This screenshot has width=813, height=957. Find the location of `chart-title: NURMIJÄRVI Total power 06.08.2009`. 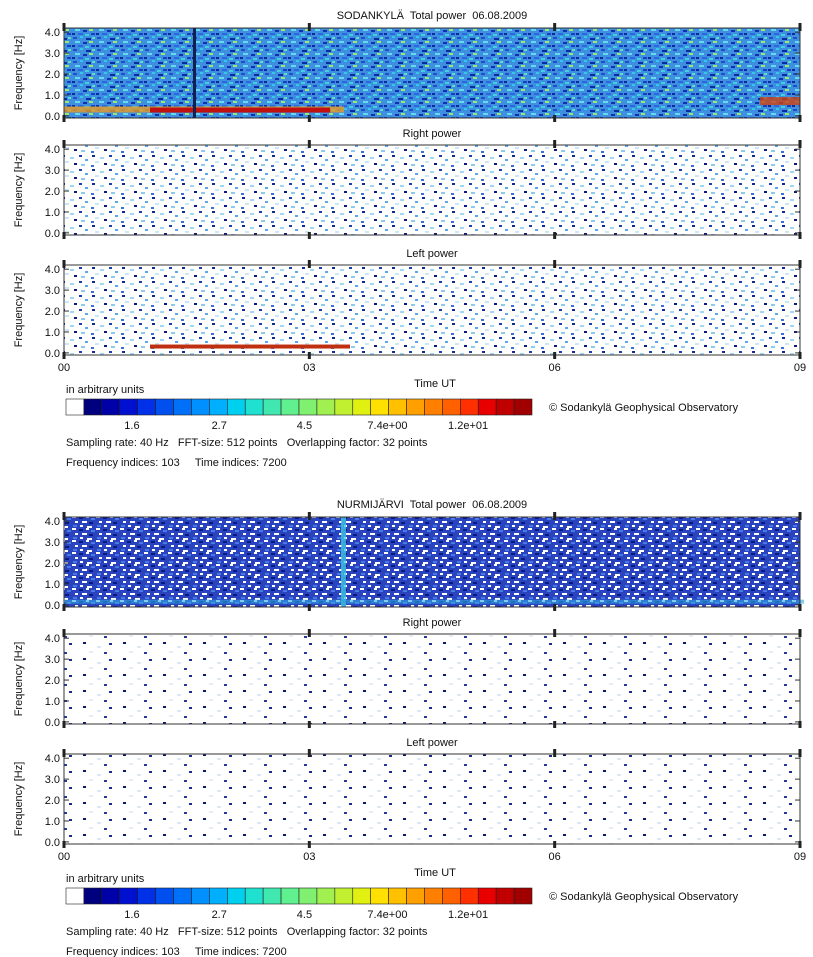

chart-title: NURMIJÄRVI Total power 06.08.2009 is located at coordinates (432, 505).